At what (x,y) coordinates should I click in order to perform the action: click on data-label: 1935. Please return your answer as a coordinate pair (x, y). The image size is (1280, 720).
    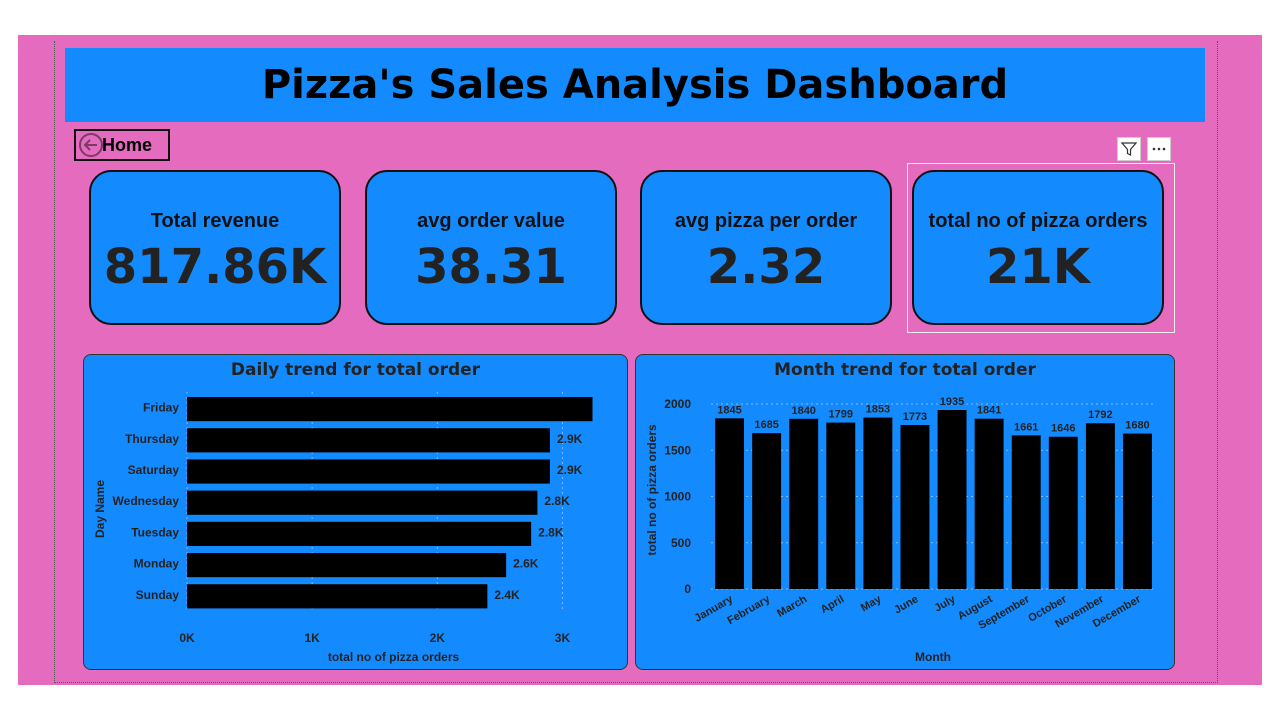
    Looking at the image, I should click on (952, 402).